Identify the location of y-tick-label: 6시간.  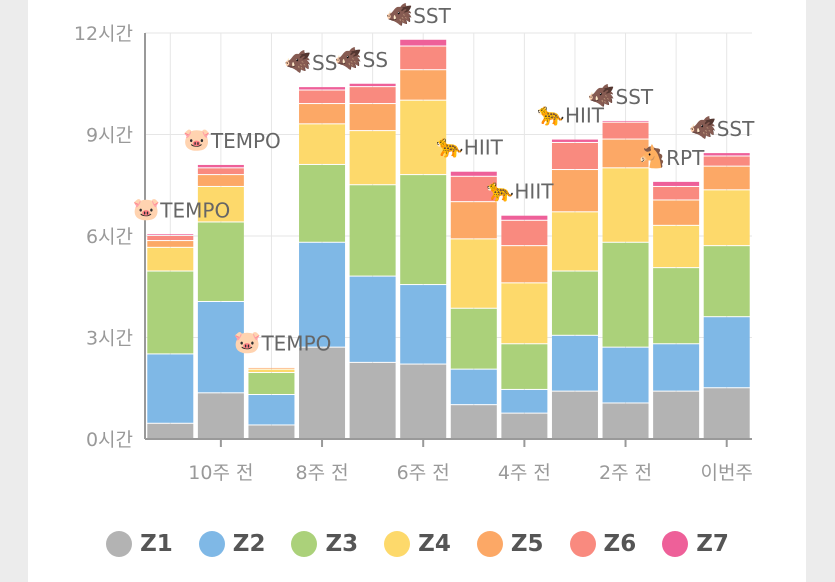
(109, 237).